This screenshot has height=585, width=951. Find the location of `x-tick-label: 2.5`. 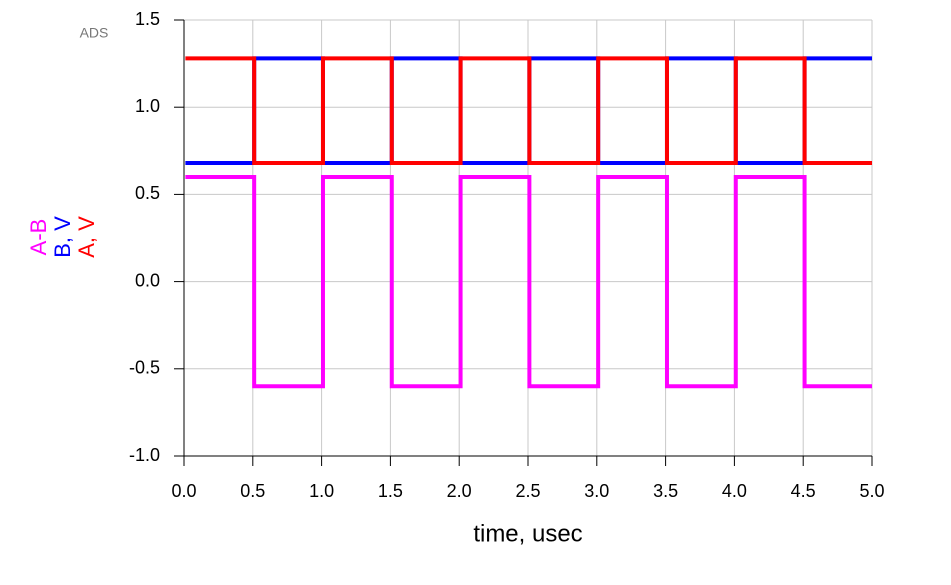

x-tick-label: 2.5 is located at coordinates (527, 491).